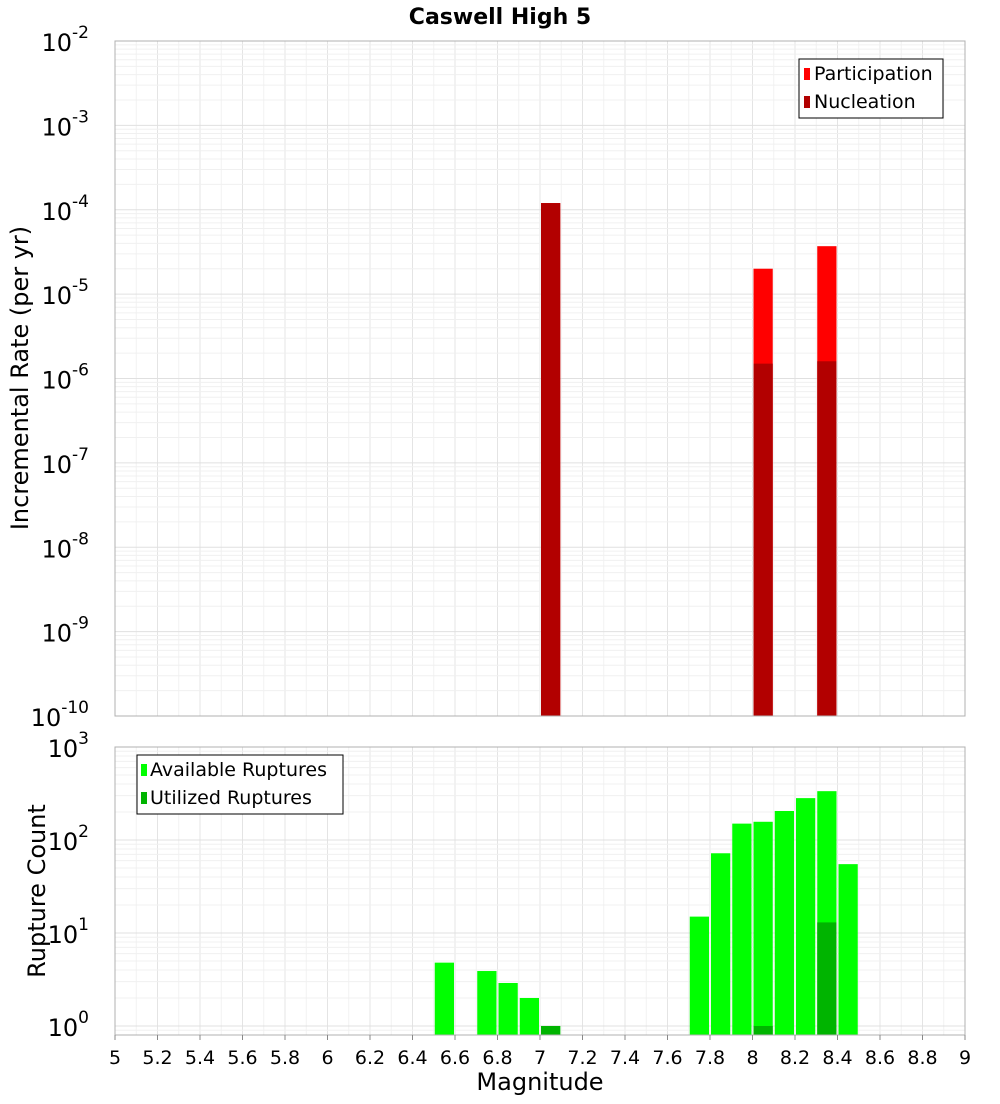 The width and height of the screenshot is (1000, 1104). I want to click on x-tick-label: 6, so click(327, 1058).